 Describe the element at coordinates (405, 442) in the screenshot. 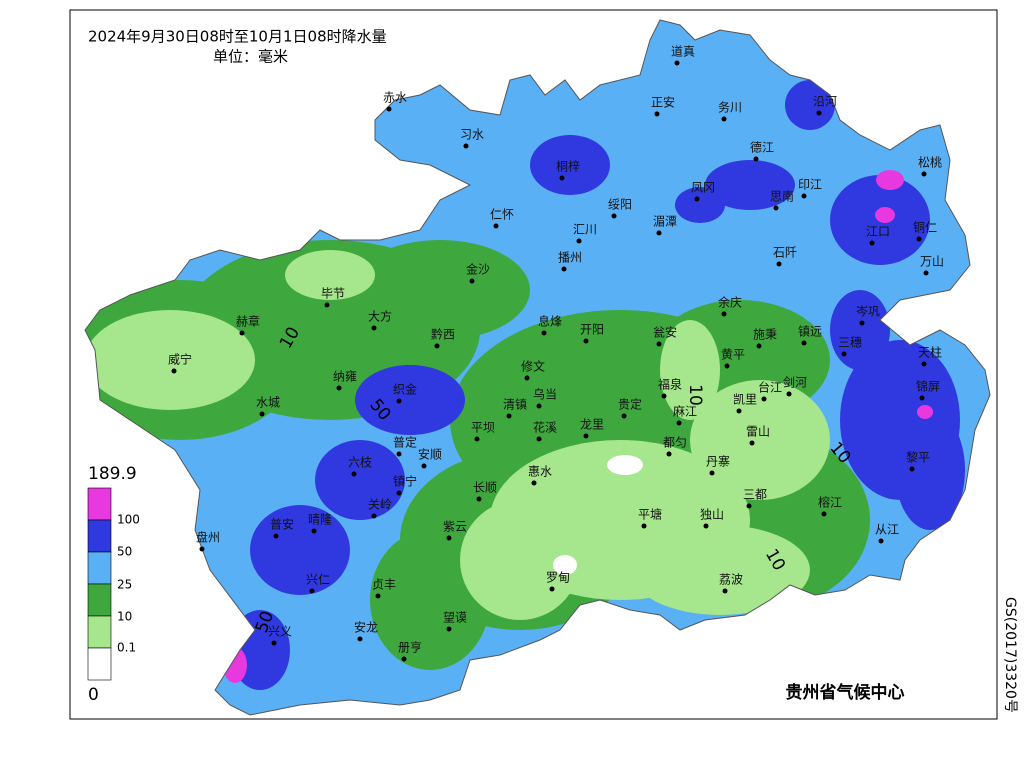

I see `city-label: 普定` at that location.